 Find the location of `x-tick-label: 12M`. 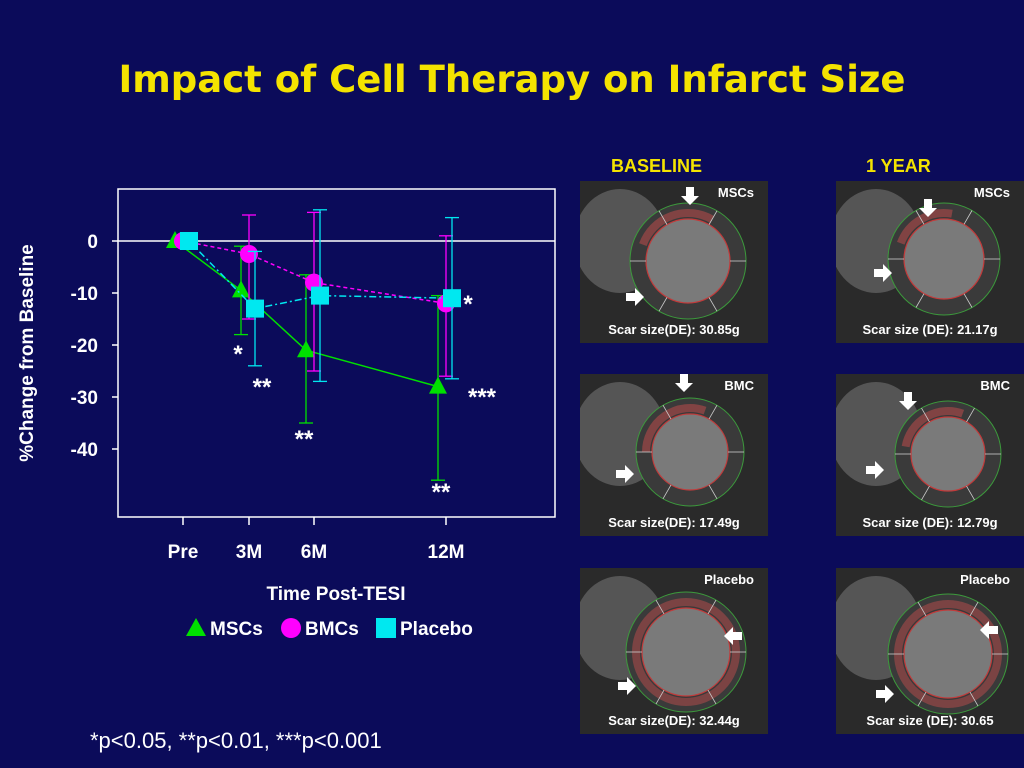

x-tick-label: 12M is located at coordinates (446, 552).